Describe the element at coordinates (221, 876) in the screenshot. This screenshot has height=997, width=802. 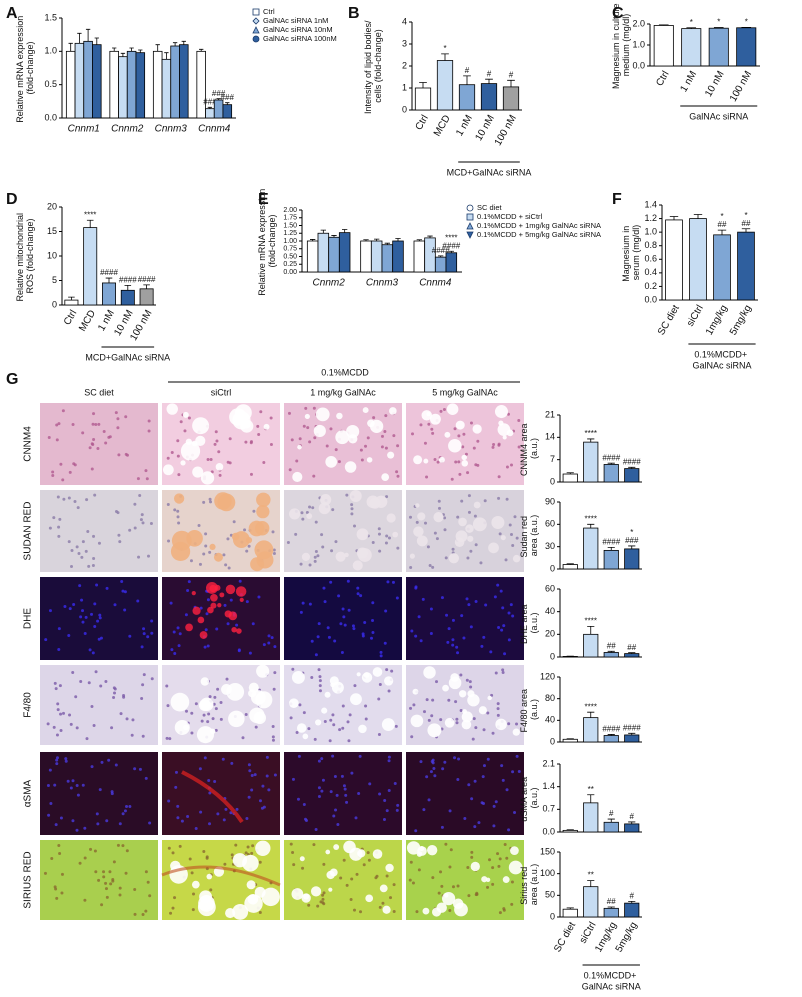
I see `collagen-fiber` at that location.